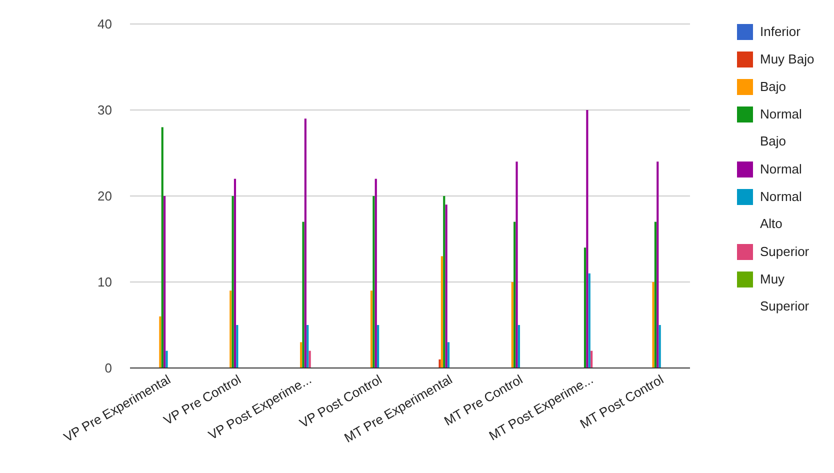  I want to click on legend-label: Muy Superior, so click(785, 293).